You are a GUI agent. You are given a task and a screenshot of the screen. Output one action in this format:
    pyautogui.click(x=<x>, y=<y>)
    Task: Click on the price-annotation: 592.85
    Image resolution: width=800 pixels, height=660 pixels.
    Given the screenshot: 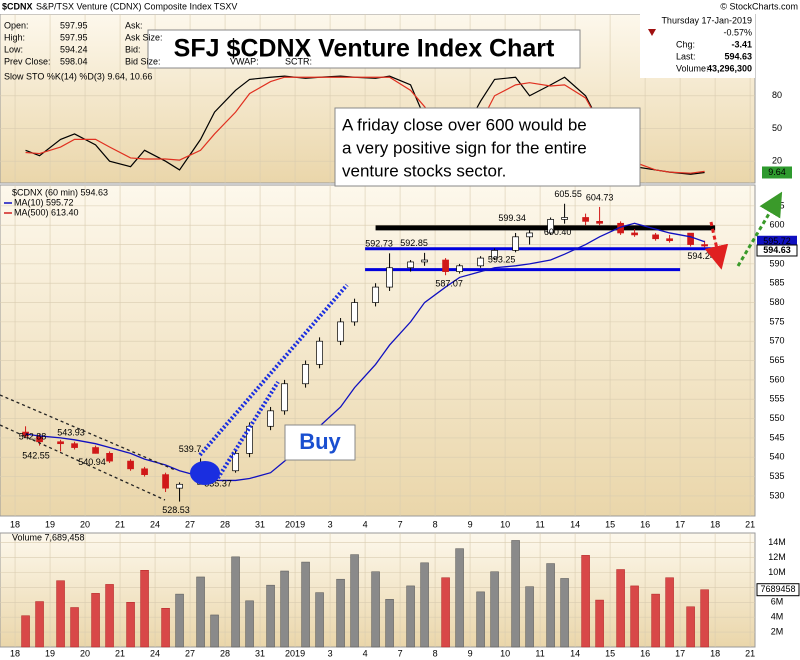 What is the action you would take?
    pyautogui.click(x=414, y=243)
    